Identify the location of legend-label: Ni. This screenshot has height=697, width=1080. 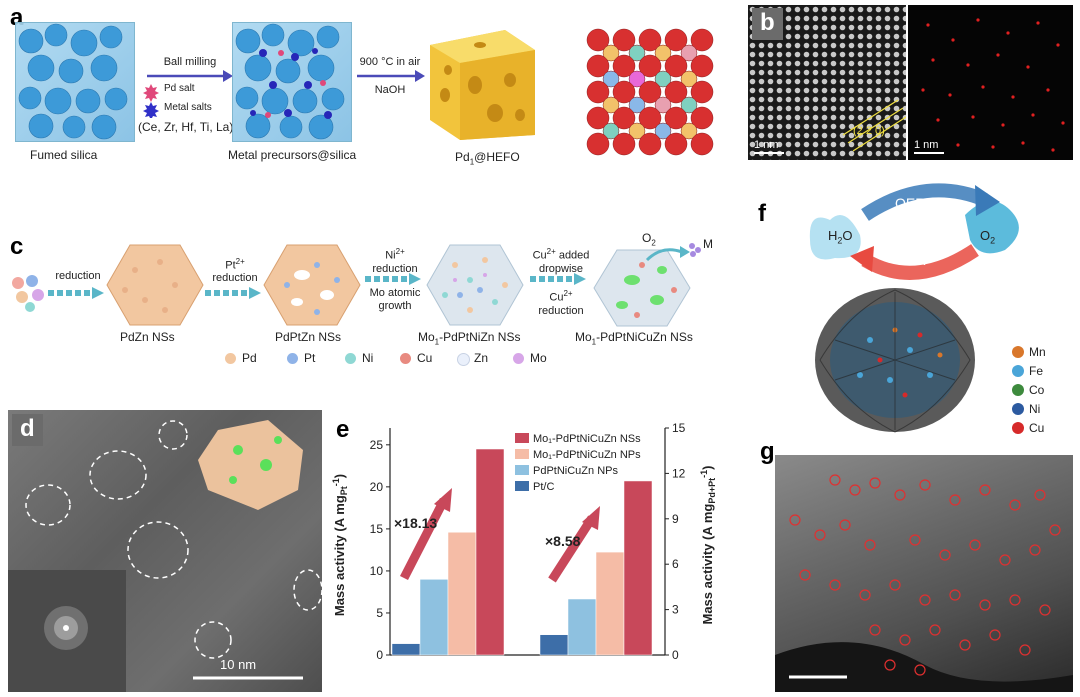
(368, 358).